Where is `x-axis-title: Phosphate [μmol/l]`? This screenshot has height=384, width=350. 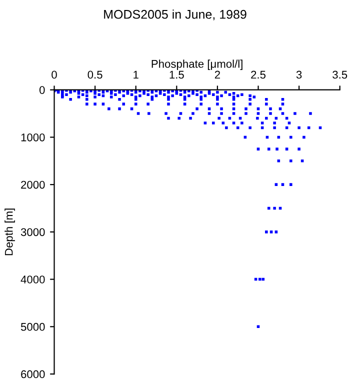
x-axis-title: Phosphate [μmol/l] is located at coordinates (197, 65).